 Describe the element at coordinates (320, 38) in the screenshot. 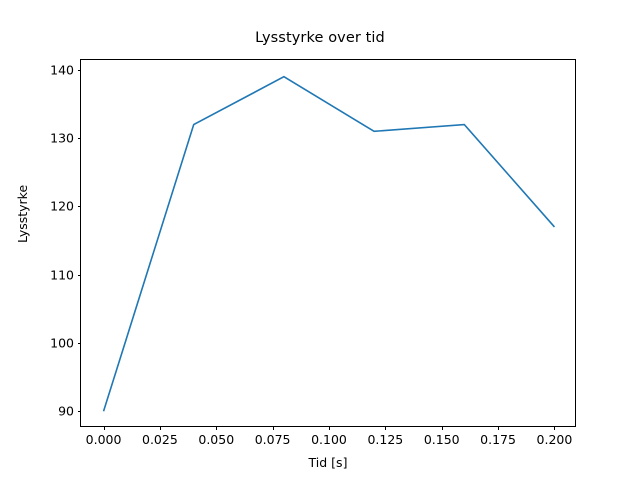

I see `chart-title: Lysstyrke over tid` at that location.